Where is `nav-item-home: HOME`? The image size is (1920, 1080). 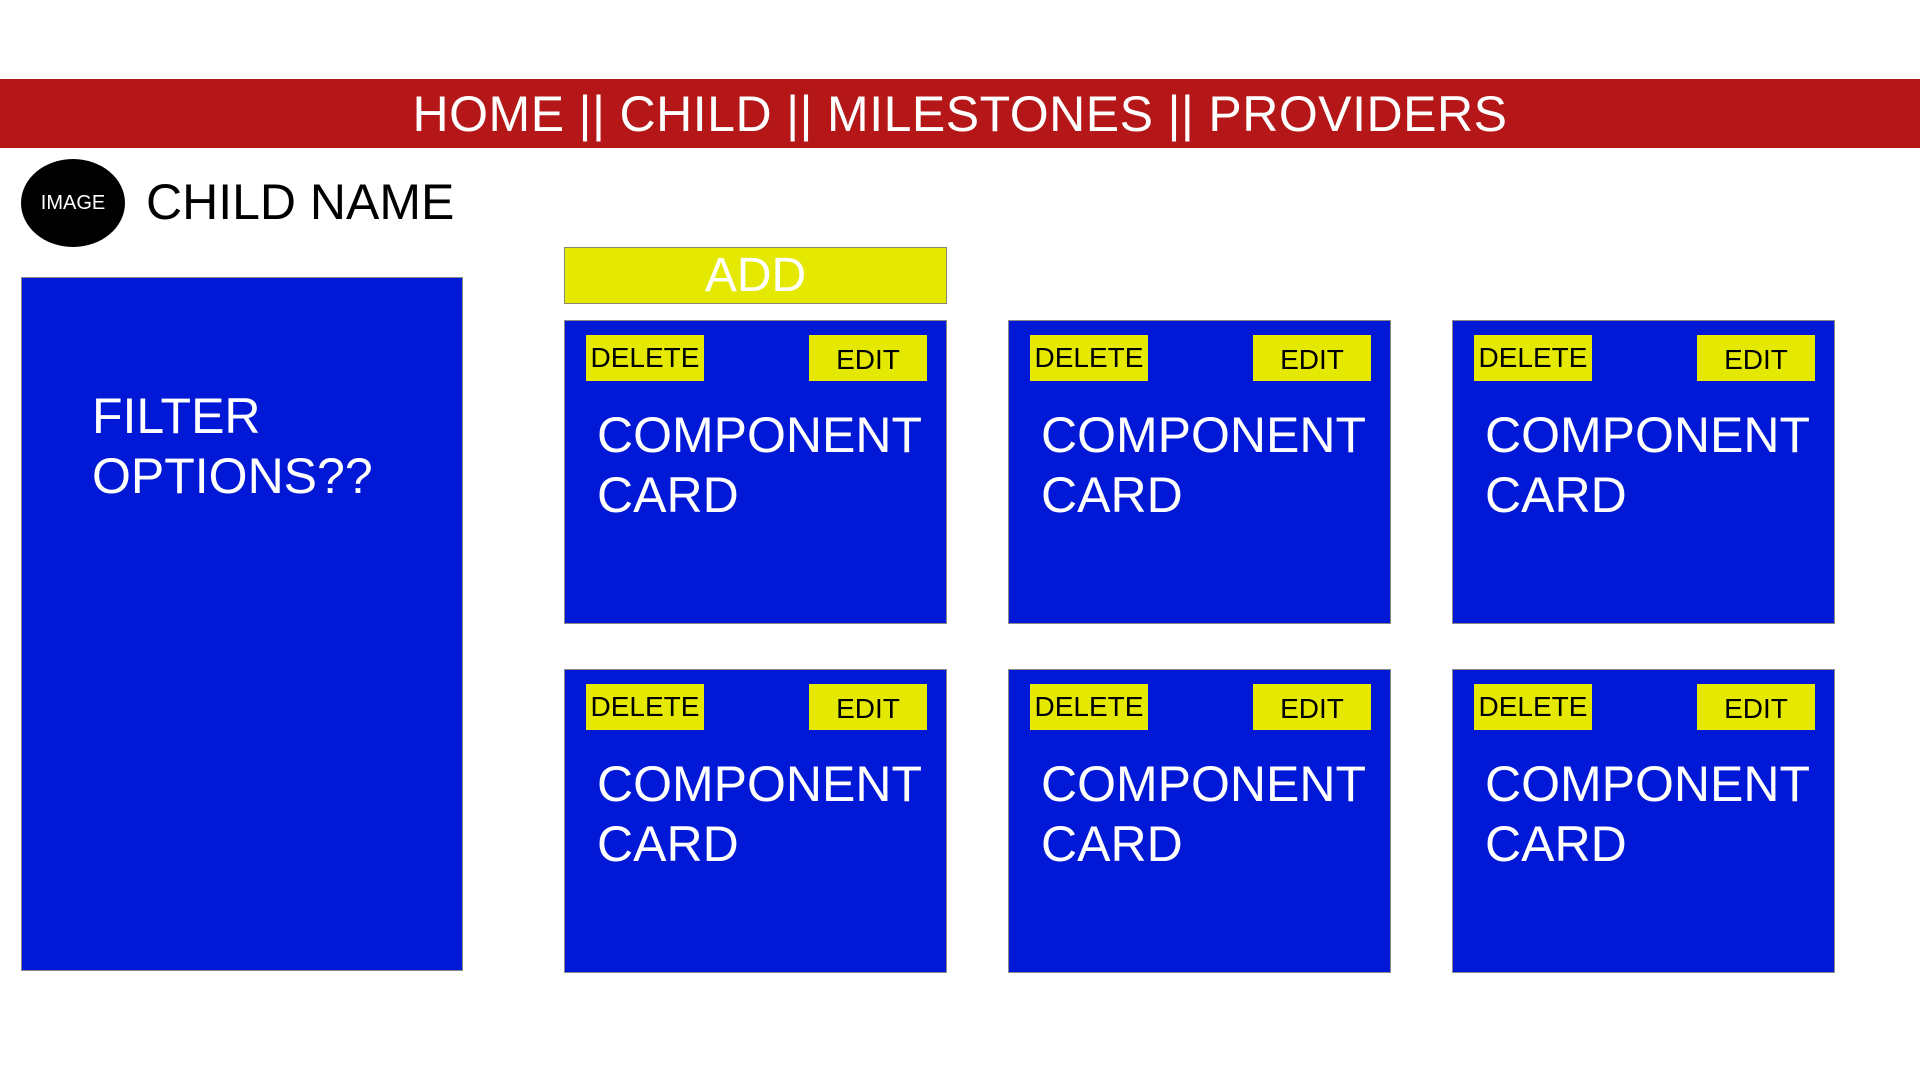 nav-item-home: HOME is located at coordinates (488, 113).